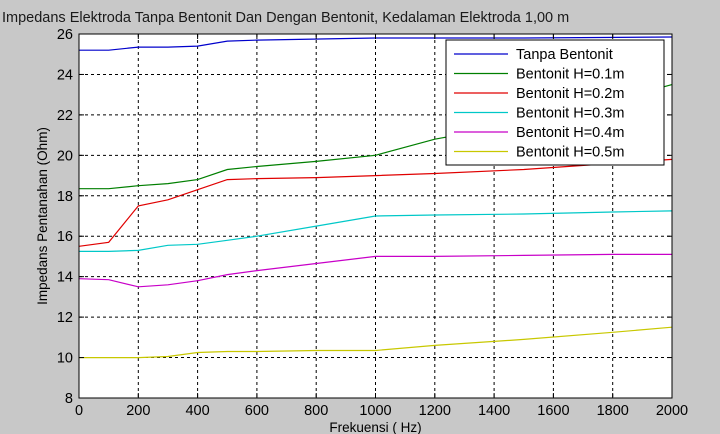 The width and height of the screenshot is (720, 434). Describe the element at coordinates (138, 411) in the screenshot. I see `x-tick-label: 200` at that location.